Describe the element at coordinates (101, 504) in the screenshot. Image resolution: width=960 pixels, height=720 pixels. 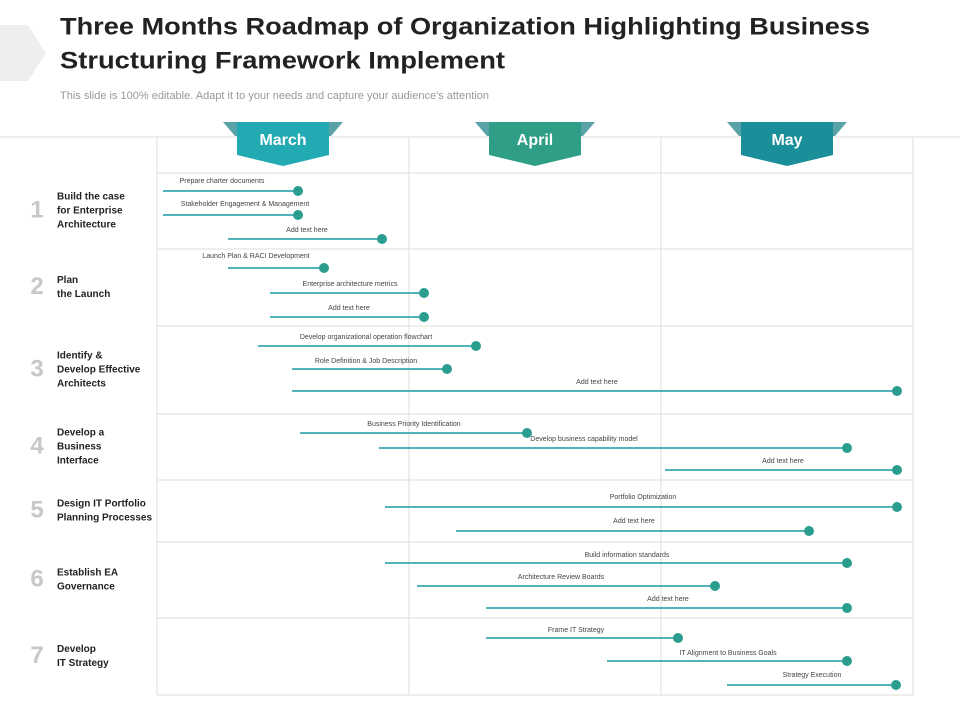
I see `row-label: Design IT Portfolio` at that location.